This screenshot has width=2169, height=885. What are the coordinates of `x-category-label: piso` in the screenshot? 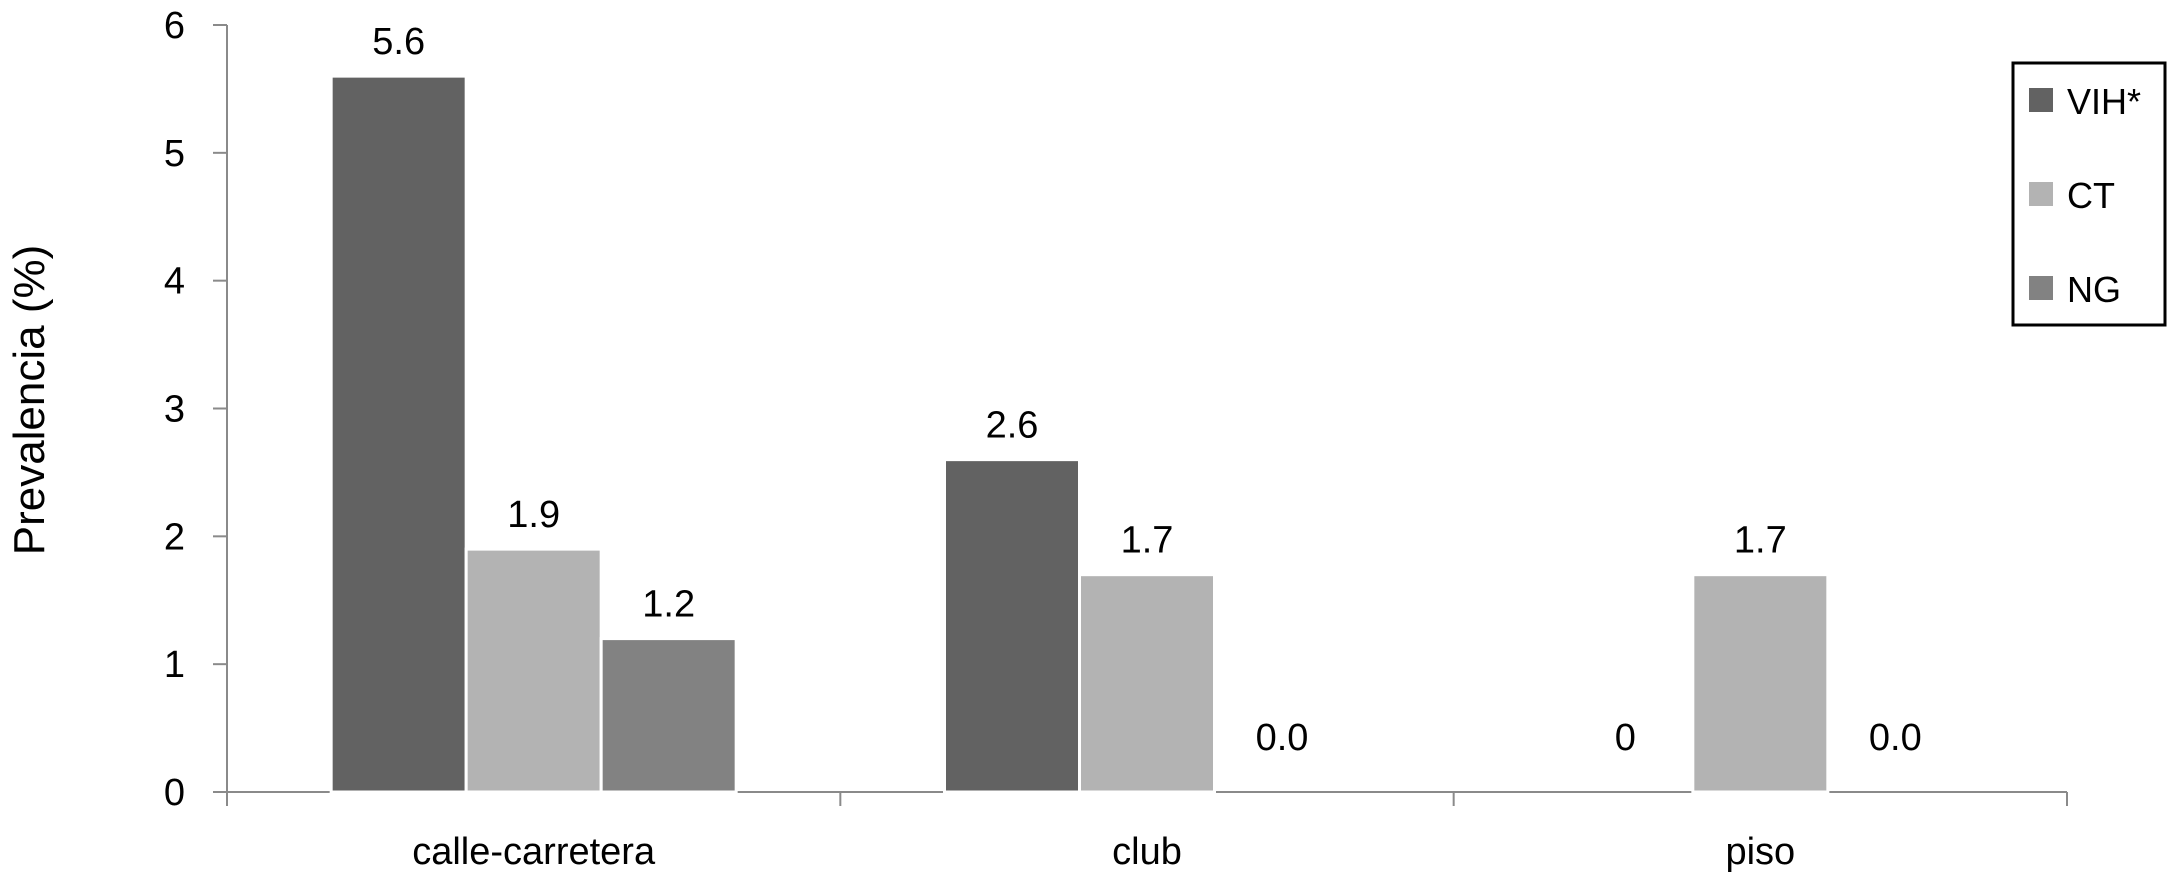 It's located at (1760, 852).